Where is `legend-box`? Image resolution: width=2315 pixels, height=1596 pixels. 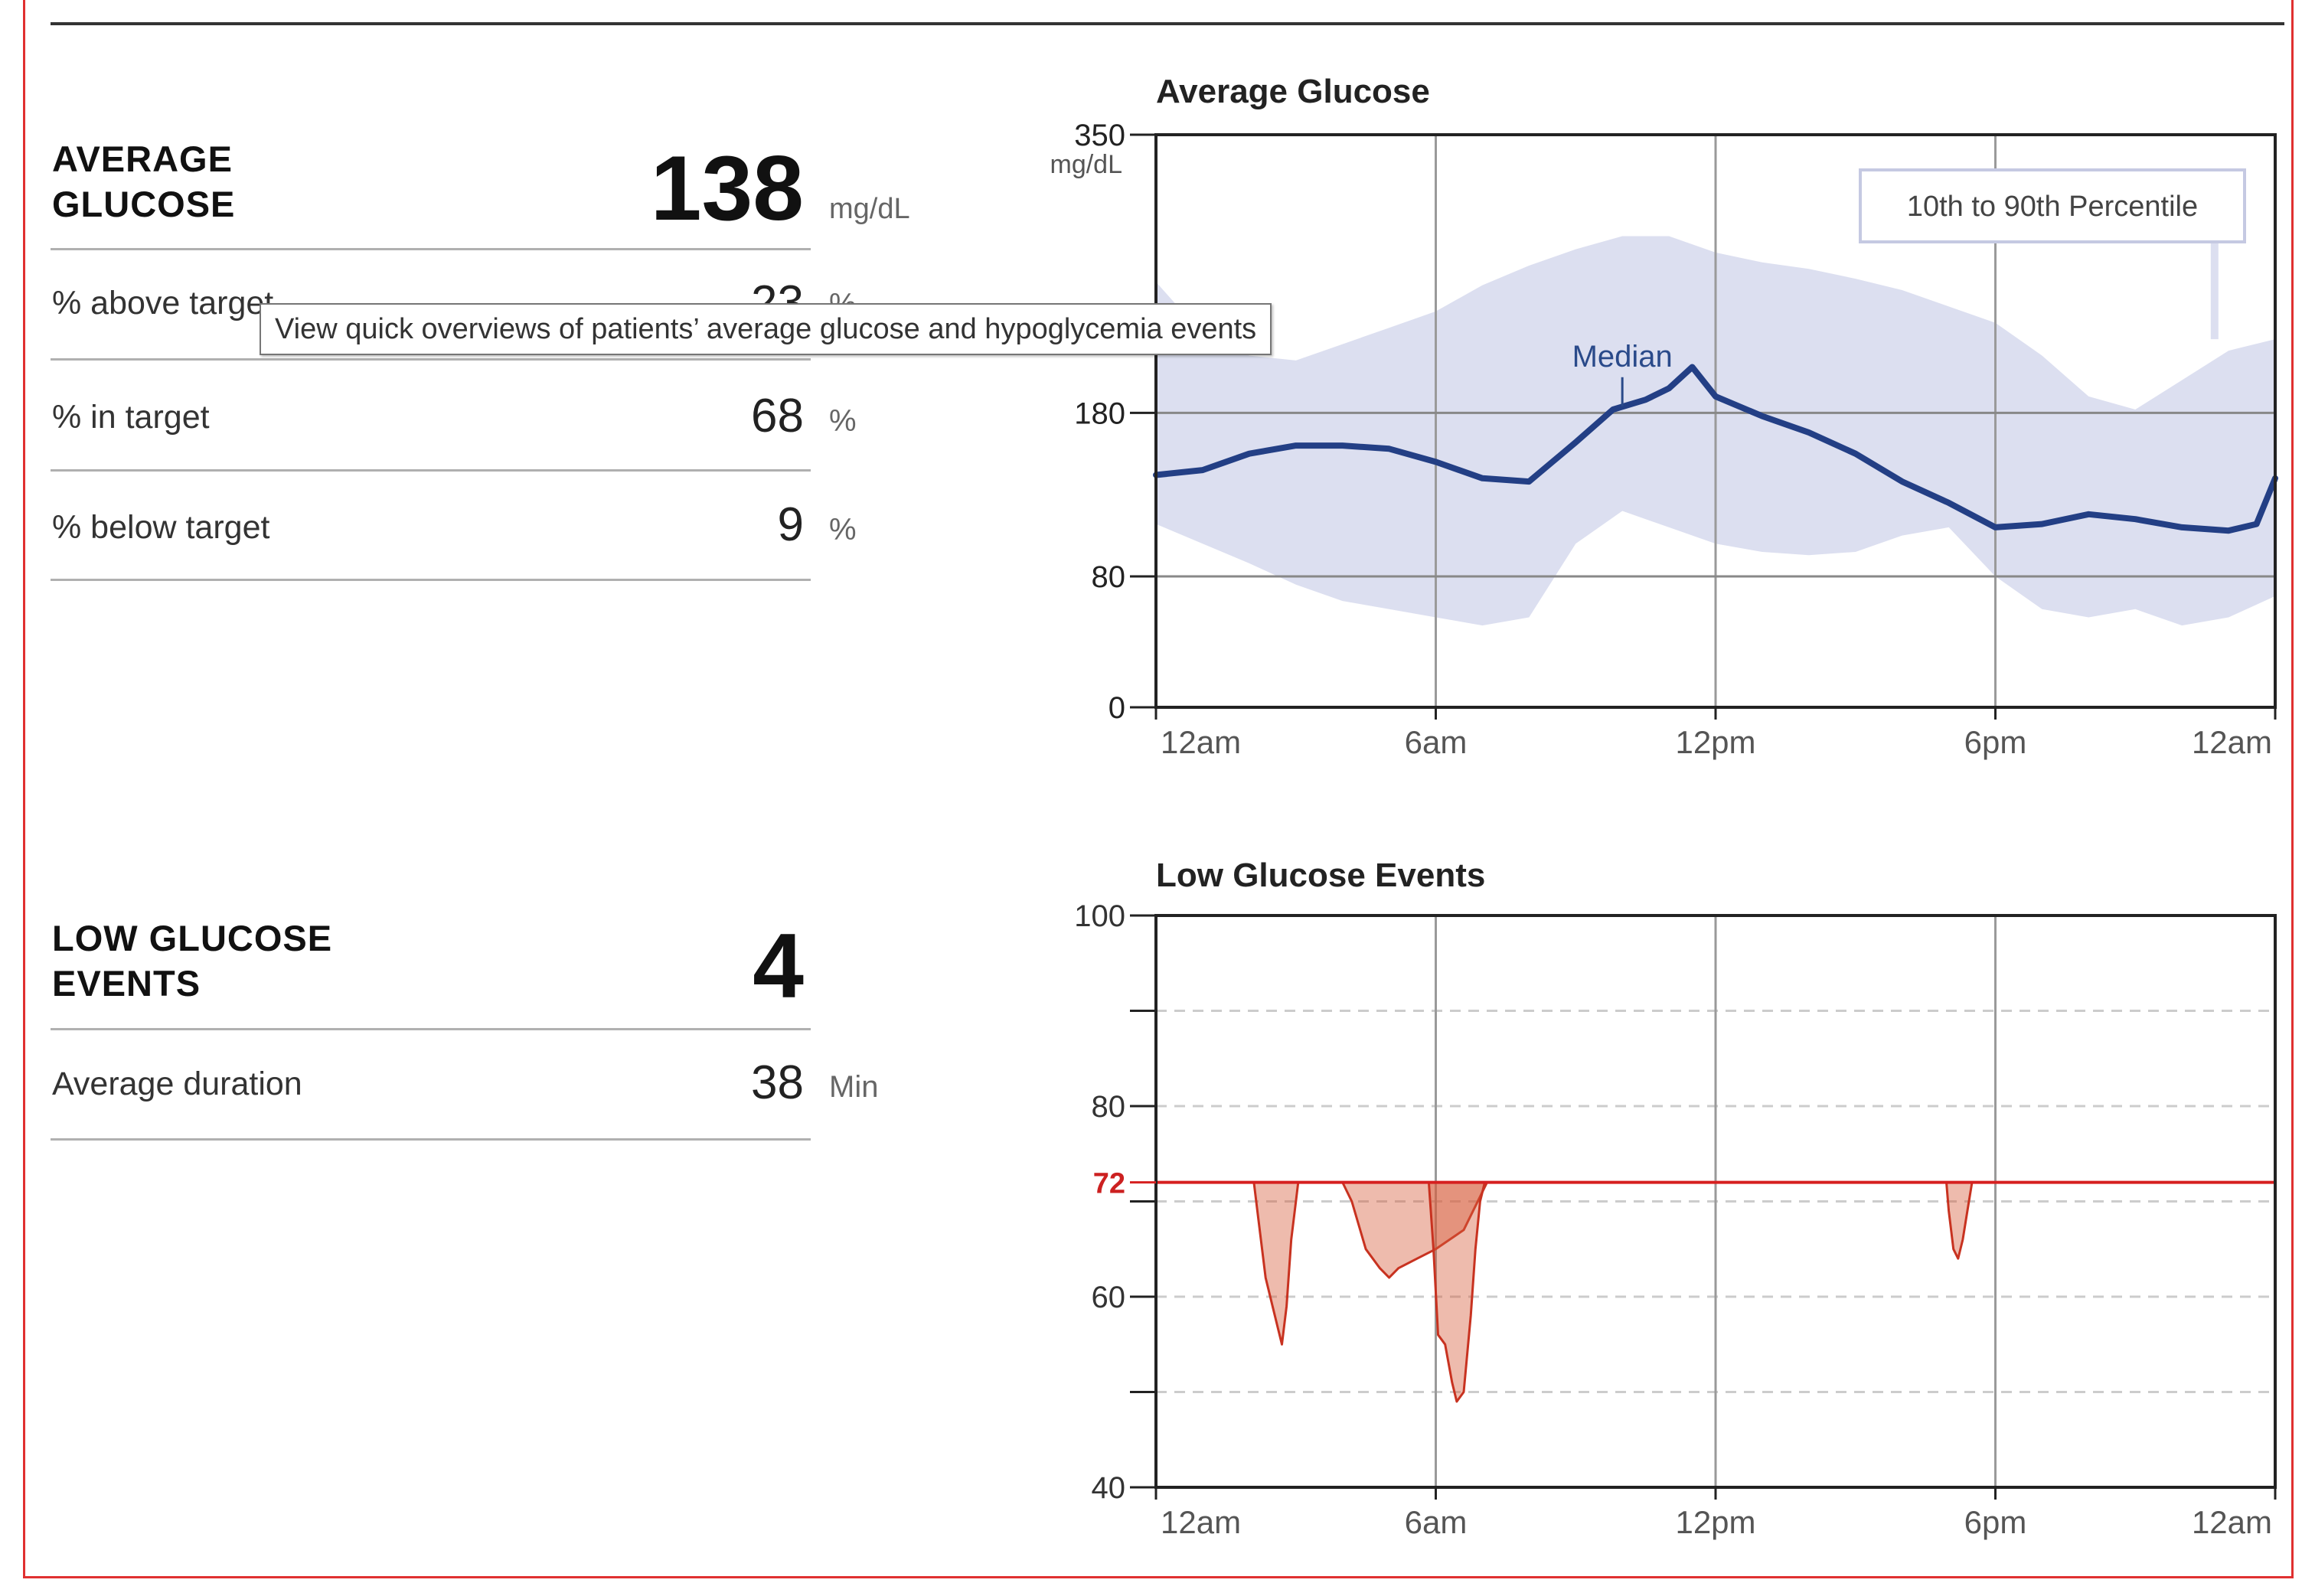 legend-box is located at coordinates (2052, 205).